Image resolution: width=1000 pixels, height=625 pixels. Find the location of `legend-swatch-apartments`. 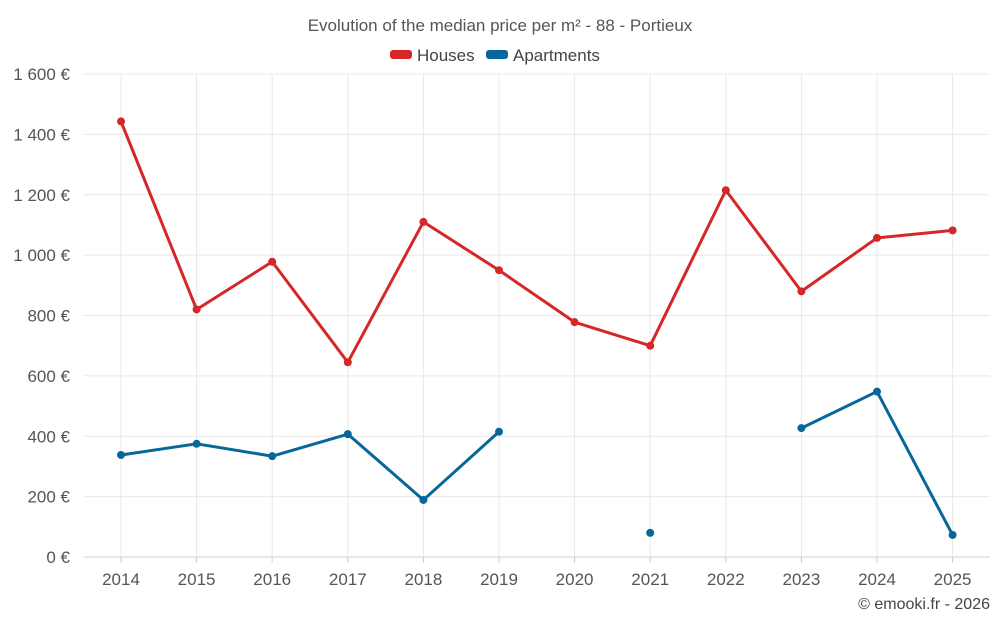

legend-swatch-apartments is located at coordinates (497, 54).